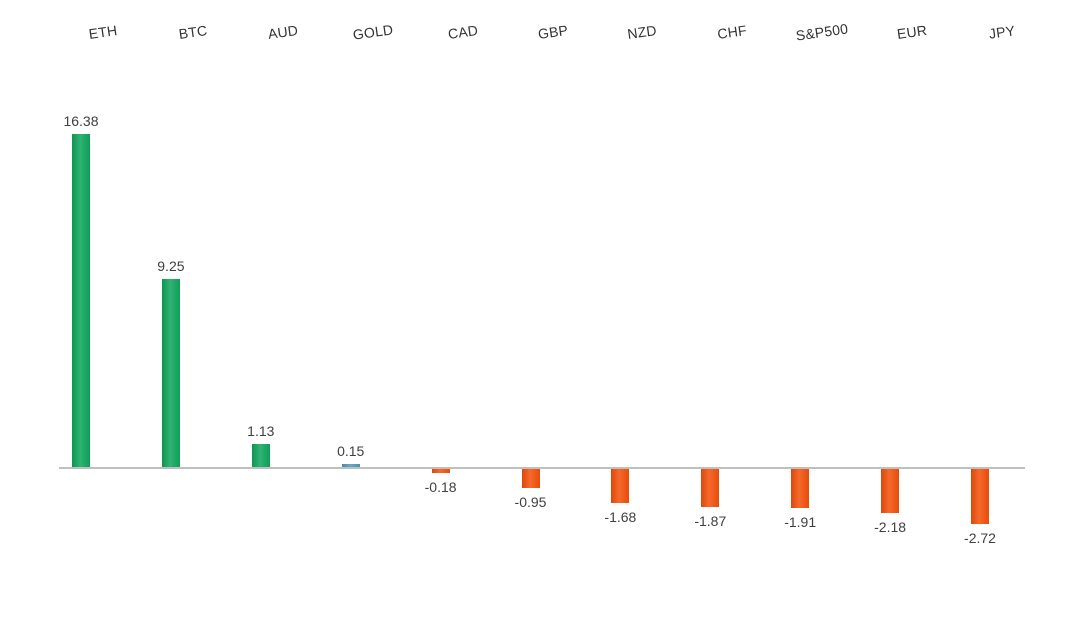  Describe the element at coordinates (261, 431) in the screenshot. I see `value-label-aud: 1.13` at that location.